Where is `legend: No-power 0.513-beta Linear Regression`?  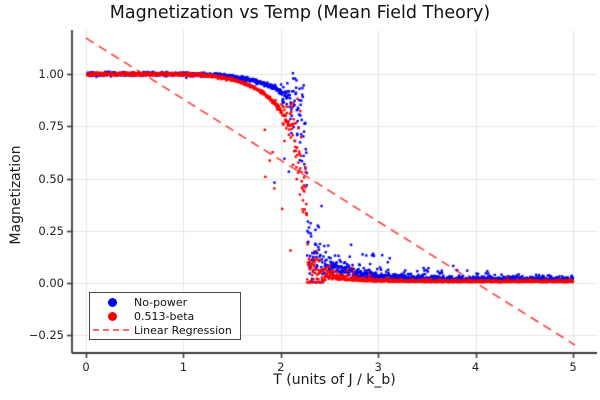 legend: No-power 0.513-beta Linear Regression is located at coordinates (165, 316).